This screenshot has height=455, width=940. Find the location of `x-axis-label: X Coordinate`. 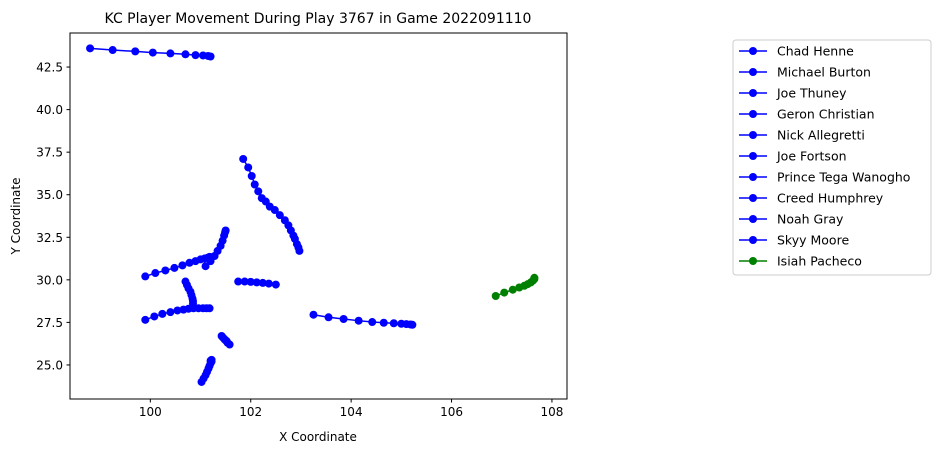

x-axis-label: X Coordinate is located at coordinates (318, 437).